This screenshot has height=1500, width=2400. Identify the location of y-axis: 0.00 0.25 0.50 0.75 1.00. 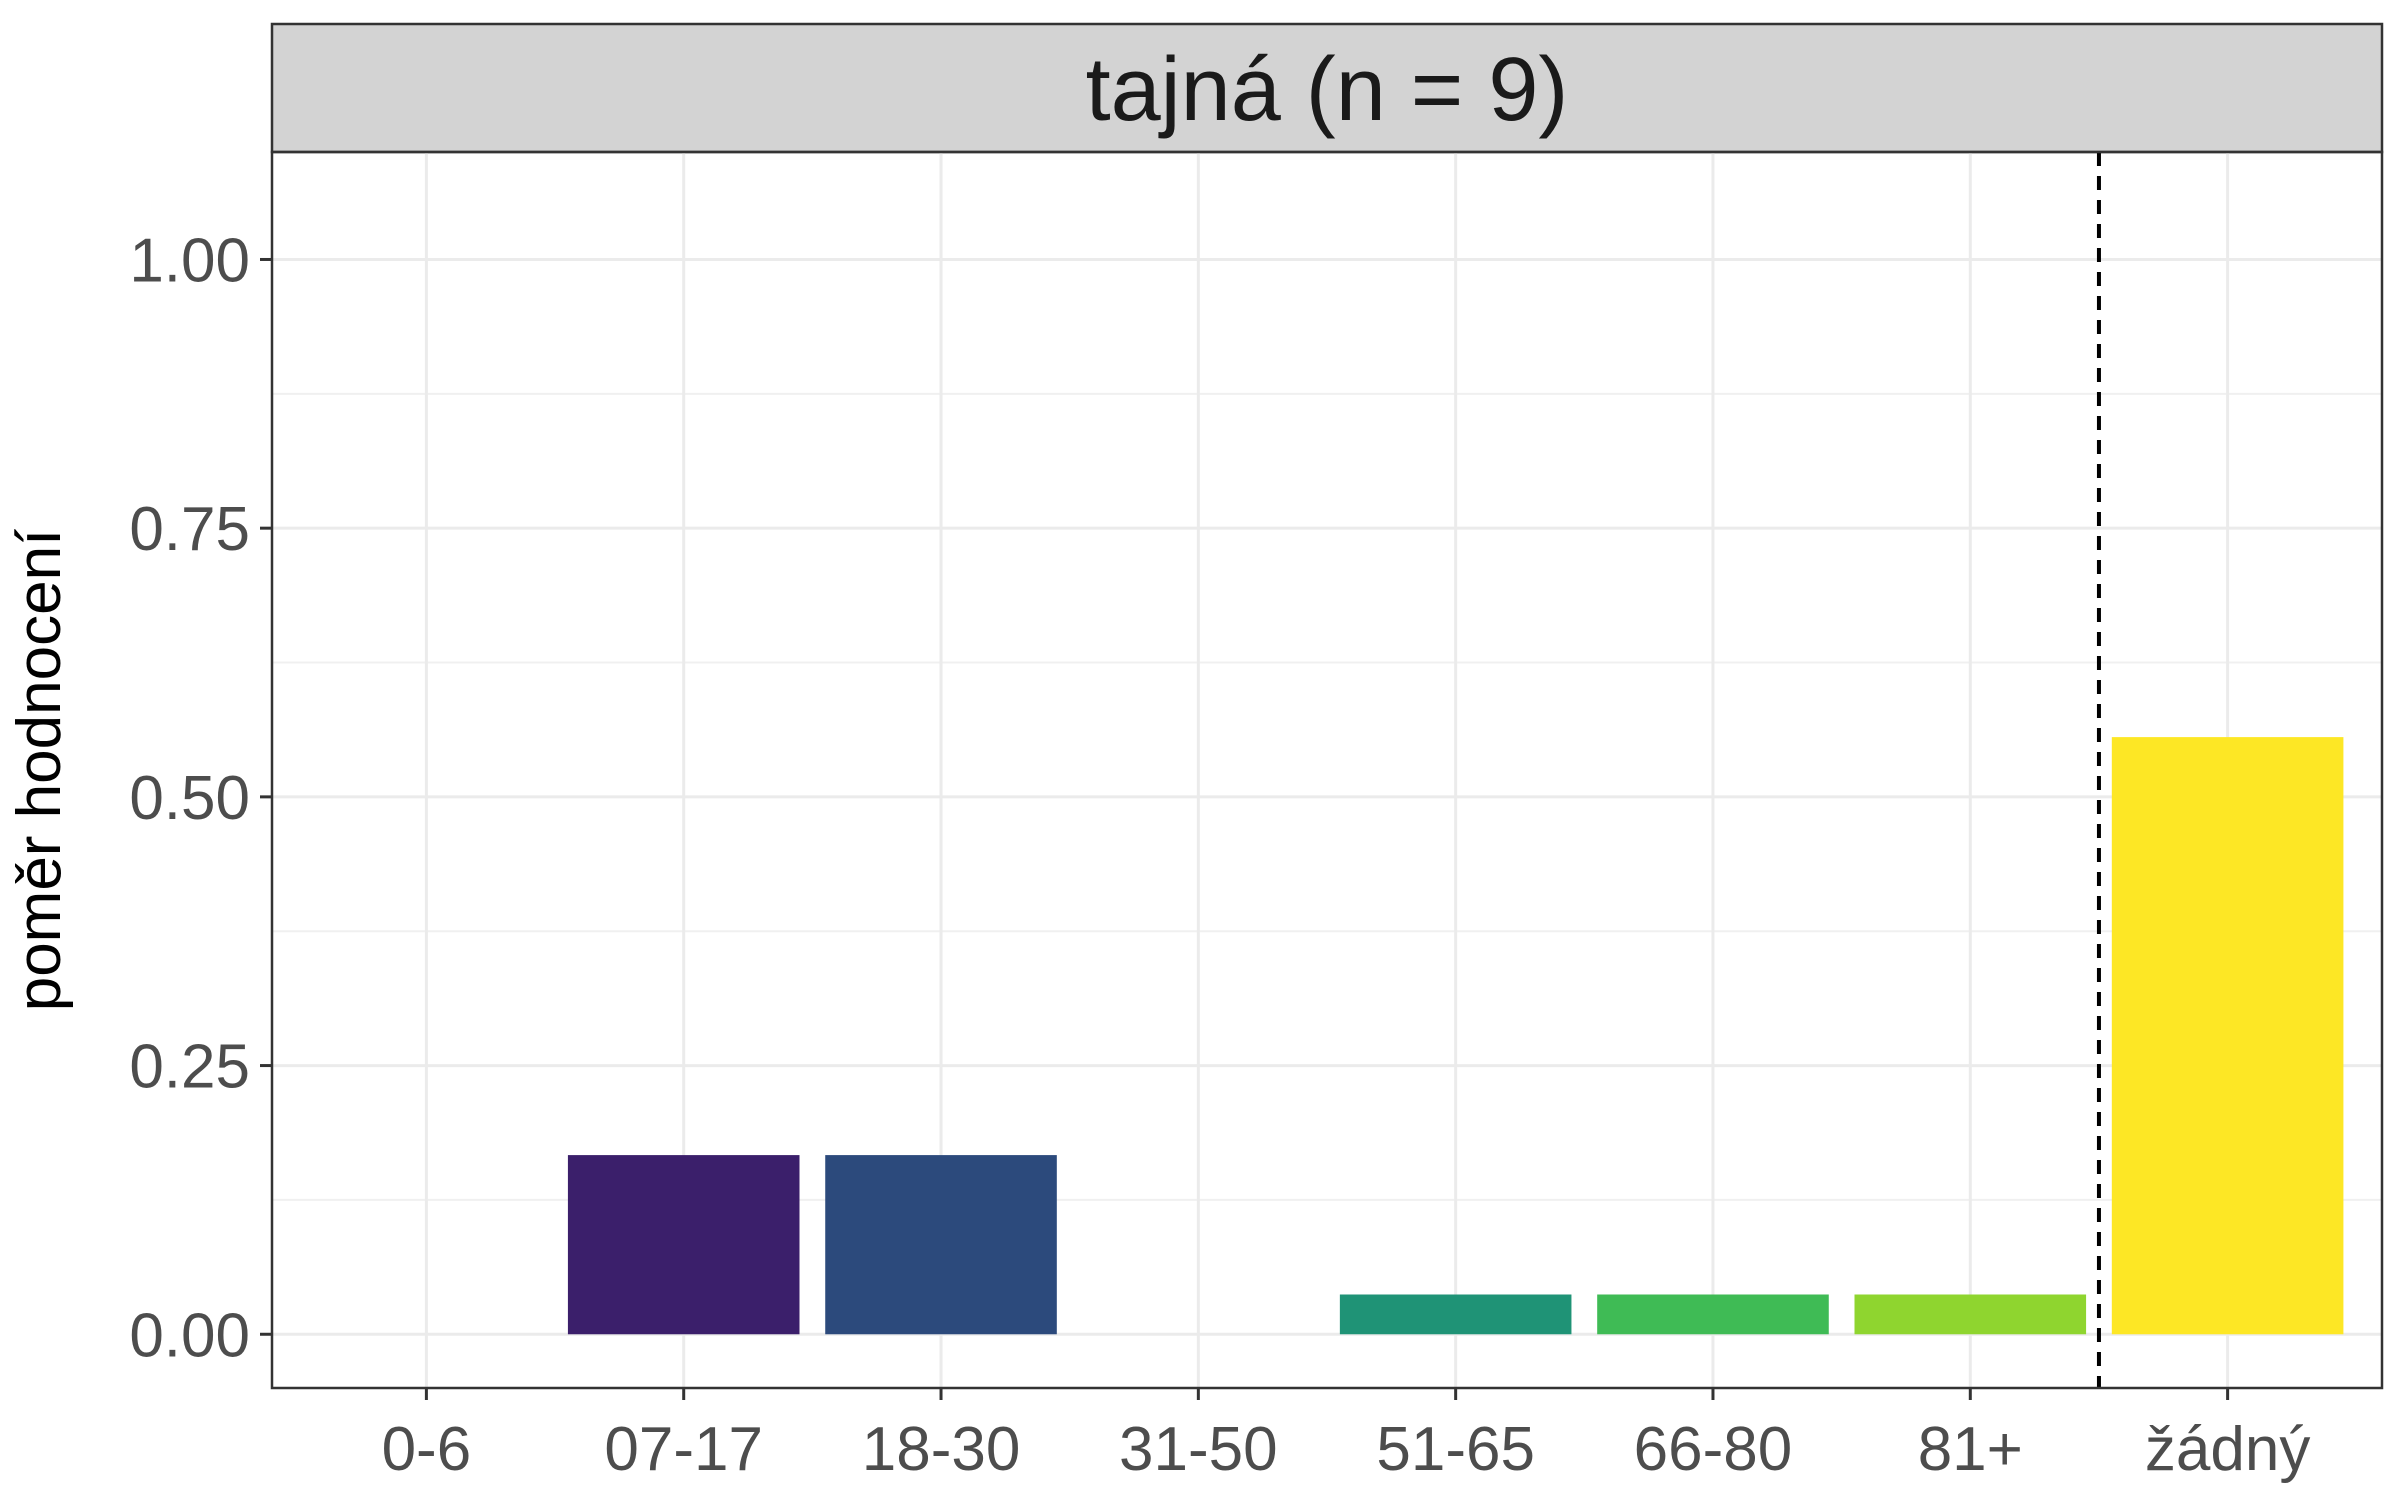
(200, 798).